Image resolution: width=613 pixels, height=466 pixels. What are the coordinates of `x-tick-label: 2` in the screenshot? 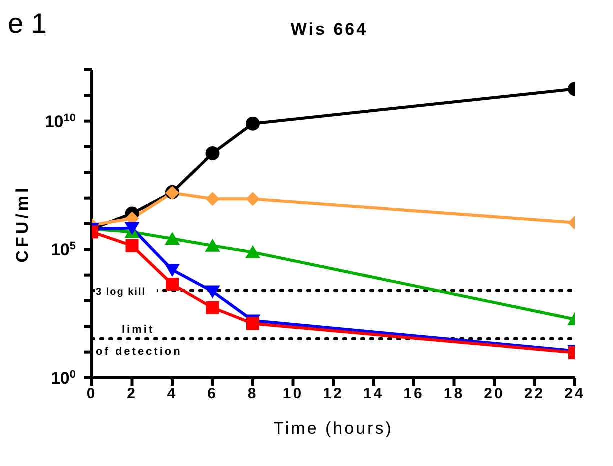 It's located at (132, 394).